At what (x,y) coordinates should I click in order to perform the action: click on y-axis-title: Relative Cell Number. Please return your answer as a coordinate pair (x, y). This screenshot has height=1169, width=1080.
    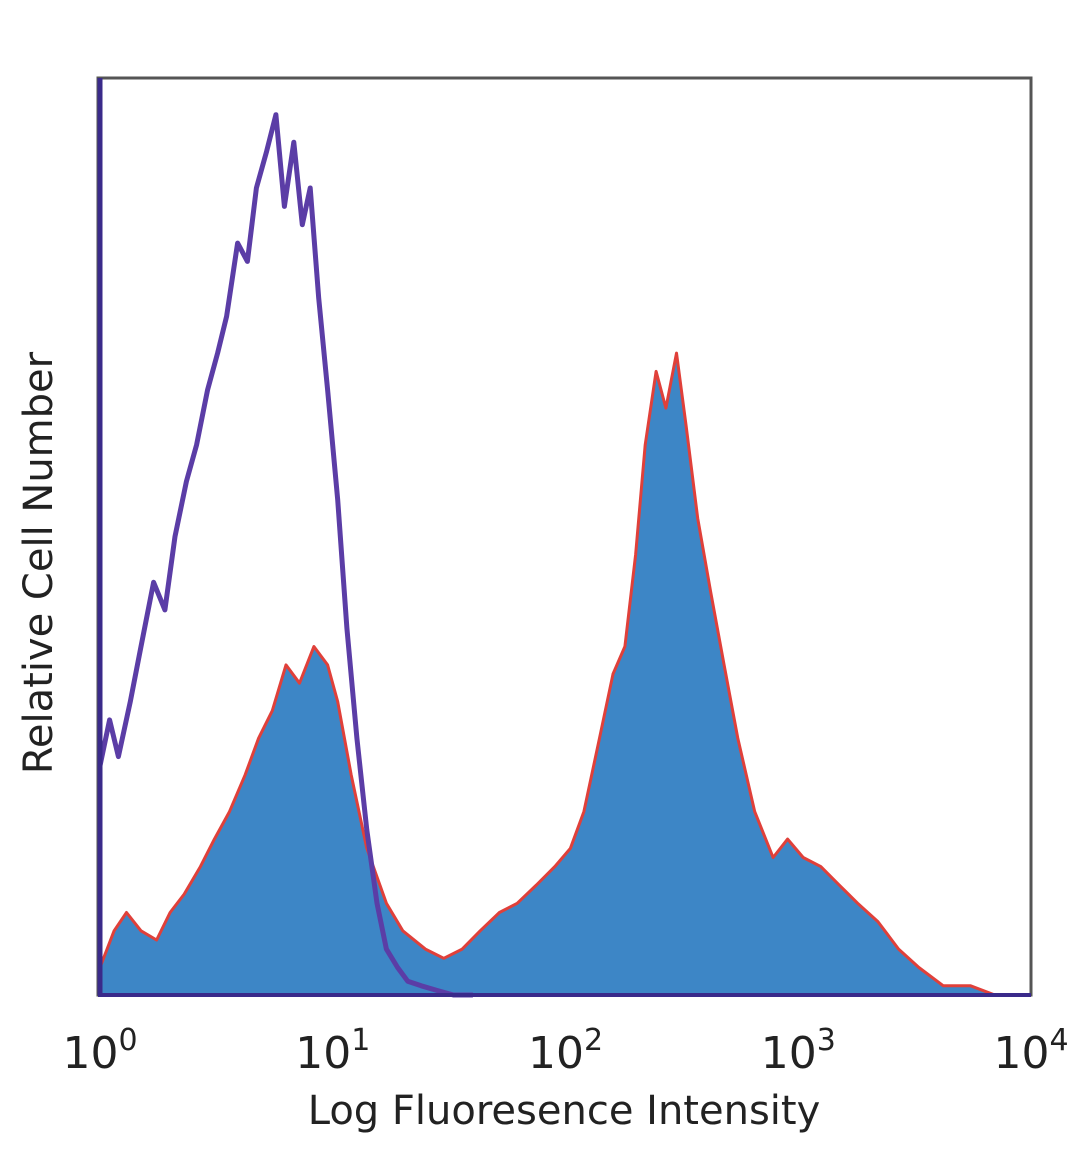
    Looking at the image, I should click on (39, 562).